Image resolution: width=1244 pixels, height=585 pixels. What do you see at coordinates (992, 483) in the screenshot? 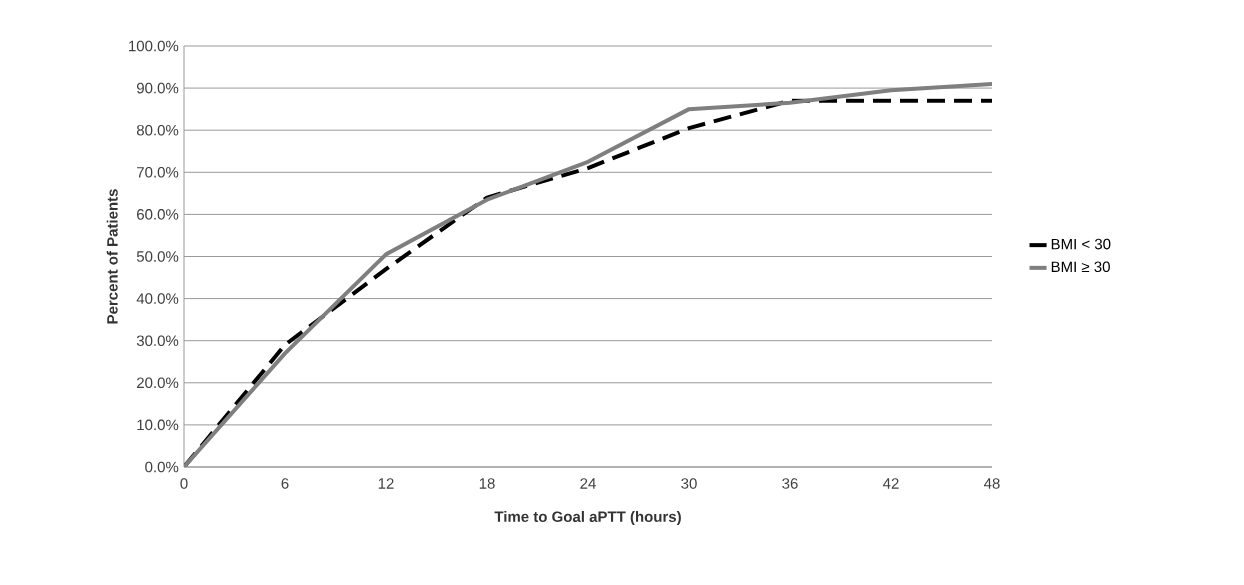
I see `x-tick-label: 48` at bounding box center [992, 483].